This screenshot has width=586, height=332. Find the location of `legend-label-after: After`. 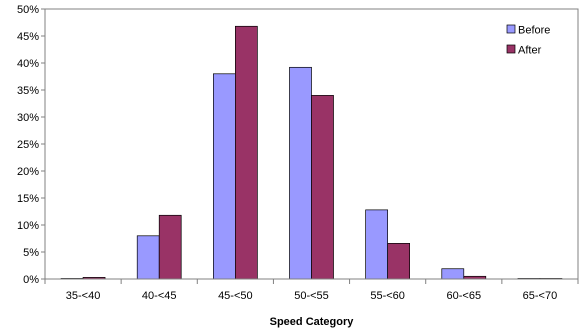

legend-label-after: After is located at coordinates (530, 51).